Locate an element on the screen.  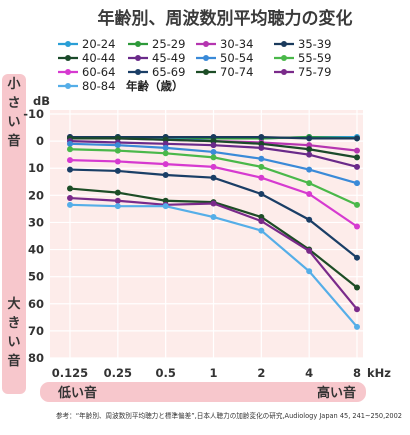
x-axis: 0.125 0.25 0.5 1 2 4 8 is located at coordinates (206, 373).